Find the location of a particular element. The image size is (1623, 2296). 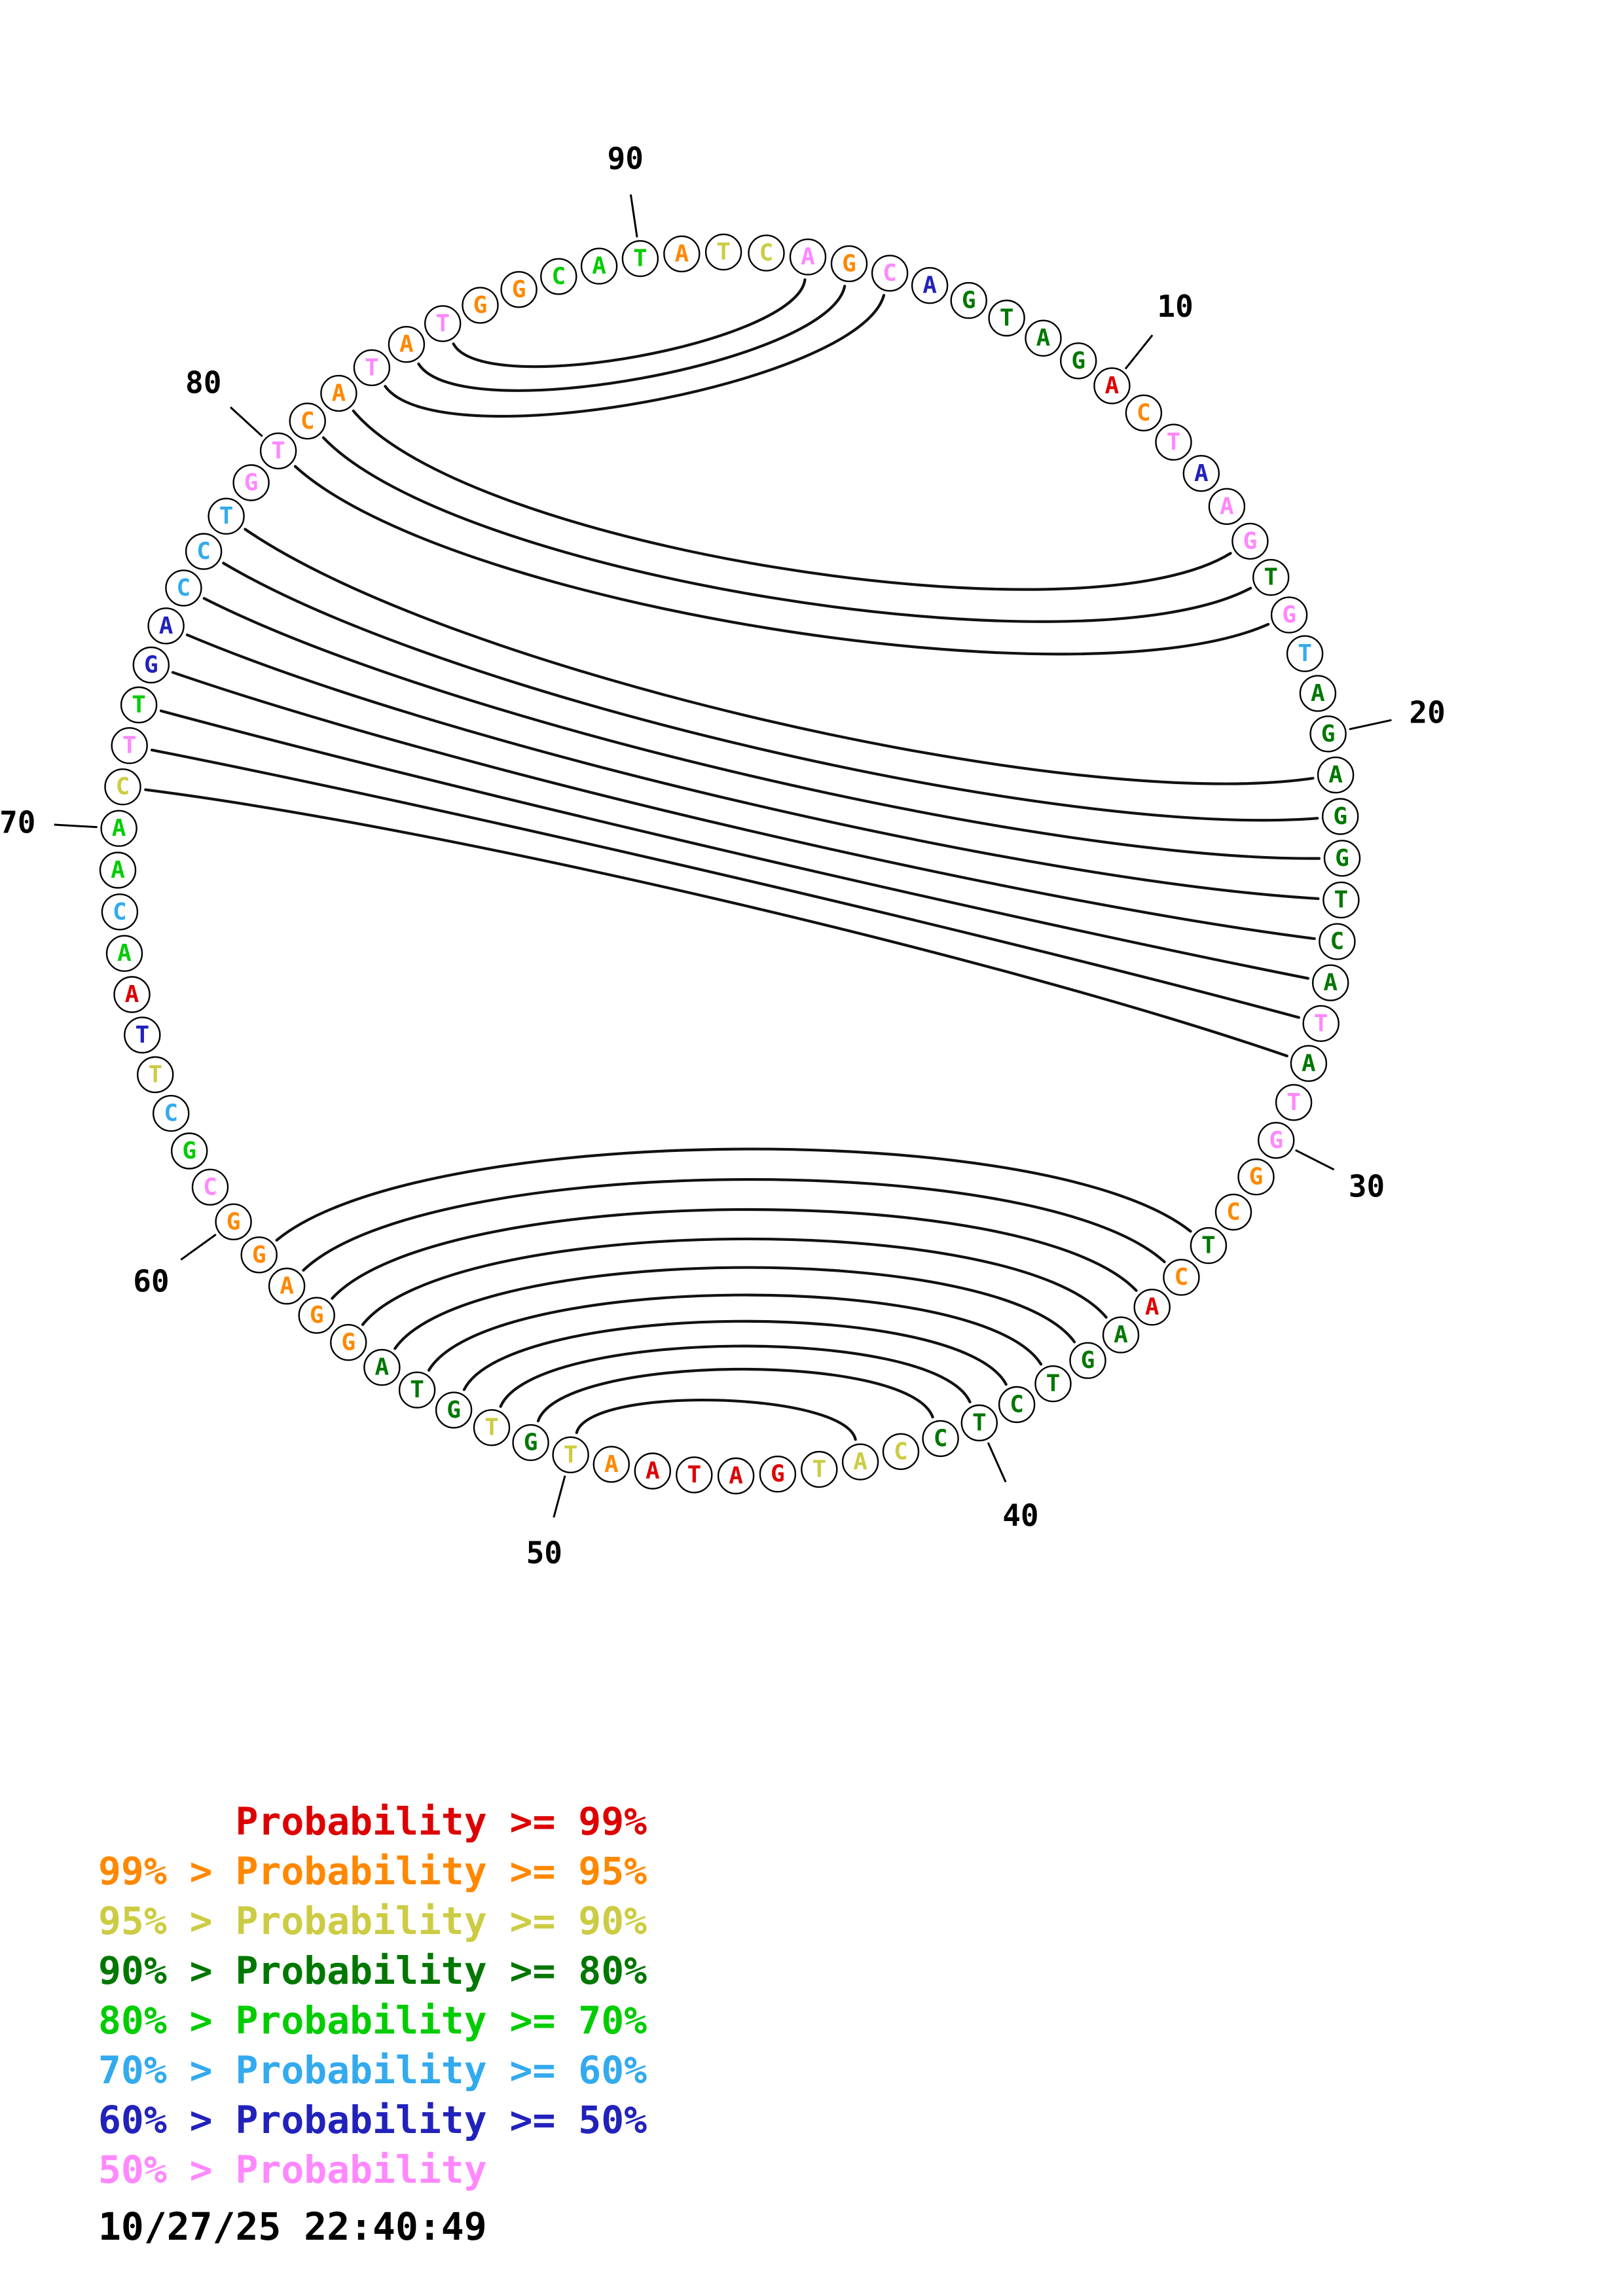

tick-label-30: 30 is located at coordinates (1367, 1186).